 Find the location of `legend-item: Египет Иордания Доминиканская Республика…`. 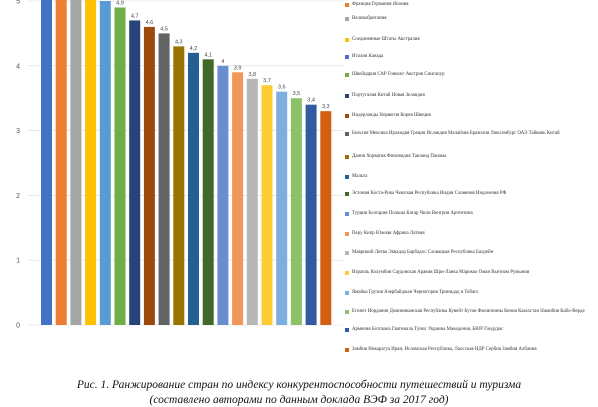

legend-item: Египет Иордания Доминиканская Республика… is located at coordinates (467, 312).